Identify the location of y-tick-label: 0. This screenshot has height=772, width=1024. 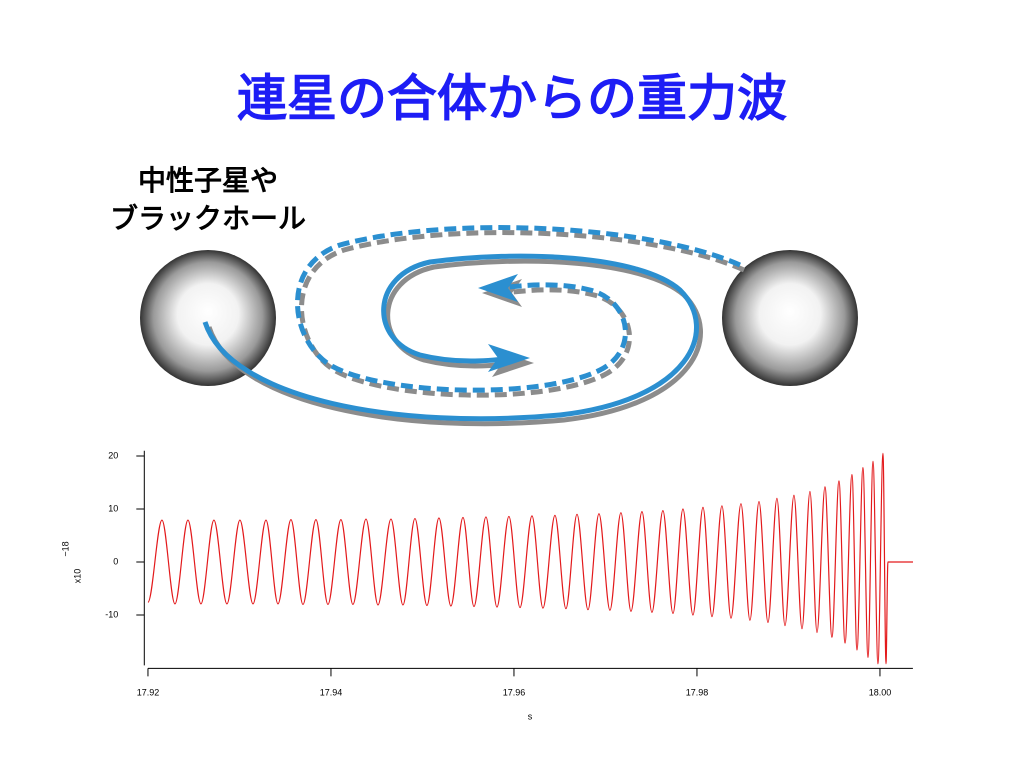
(115, 561).